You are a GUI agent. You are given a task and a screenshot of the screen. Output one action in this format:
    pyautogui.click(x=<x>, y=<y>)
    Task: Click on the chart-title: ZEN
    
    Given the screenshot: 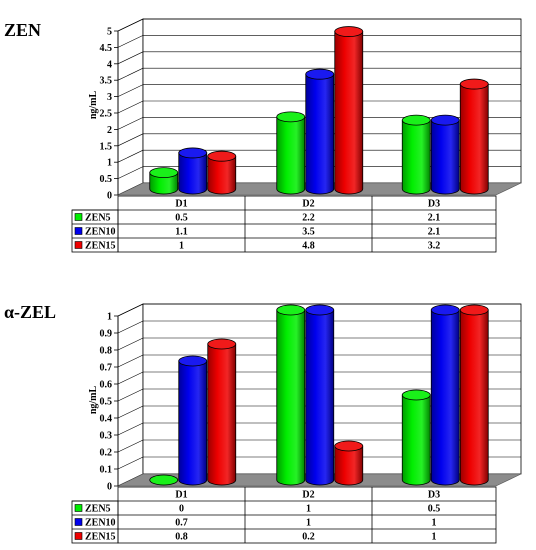 What is the action you would take?
    pyautogui.click(x=22, y=30)
    